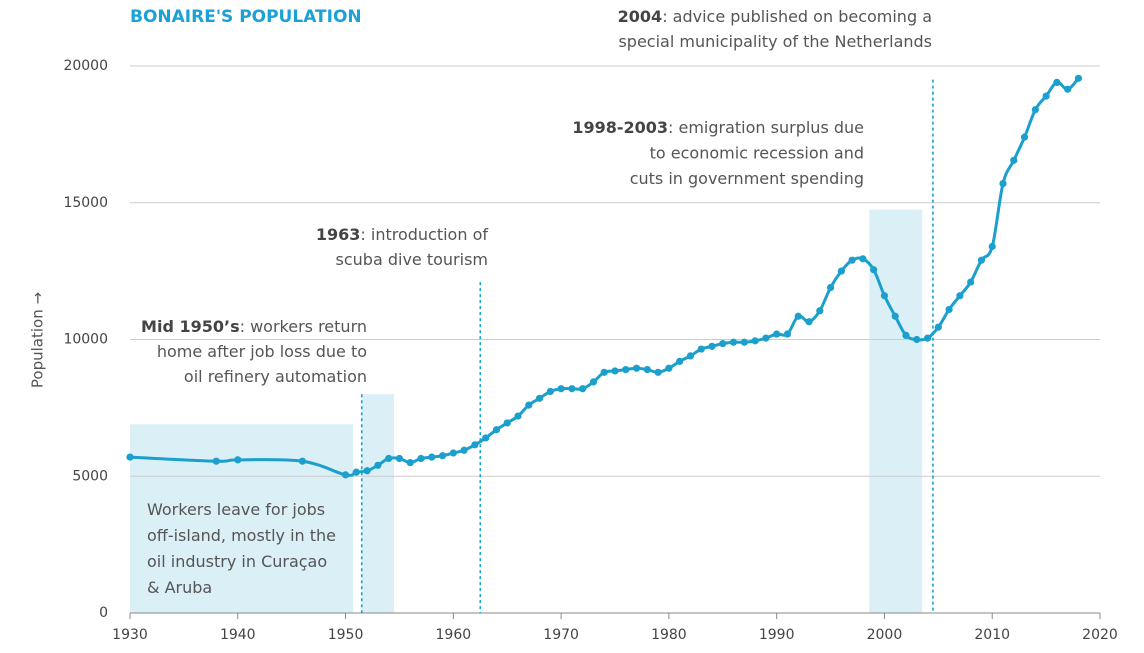 The image size is (1144, 653). What do you see at coordinates (412, 259) in the screenshot?
I see `annotation: scuba dive tourism` at bounding box center [412, 259].